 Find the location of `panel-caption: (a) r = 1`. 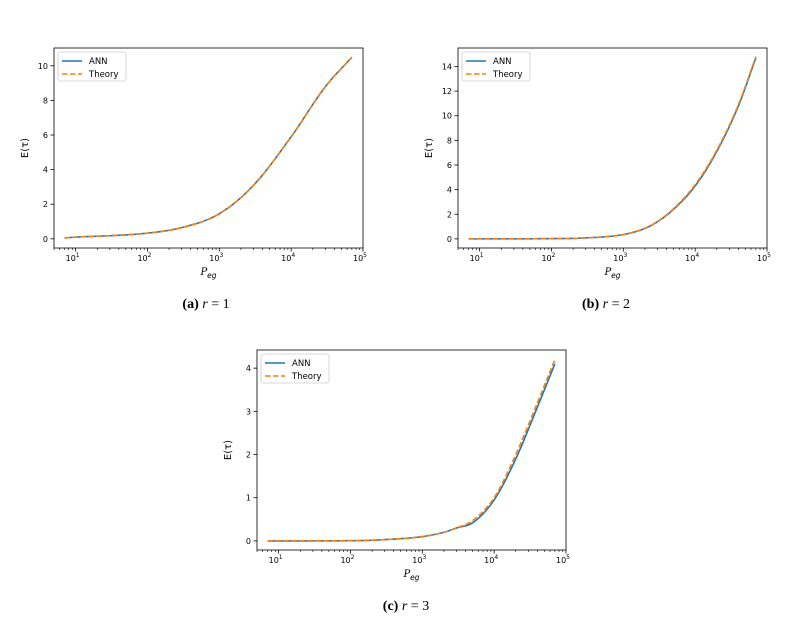

panel-caption: (a) r = 1 is located at coordinates (205, 304).